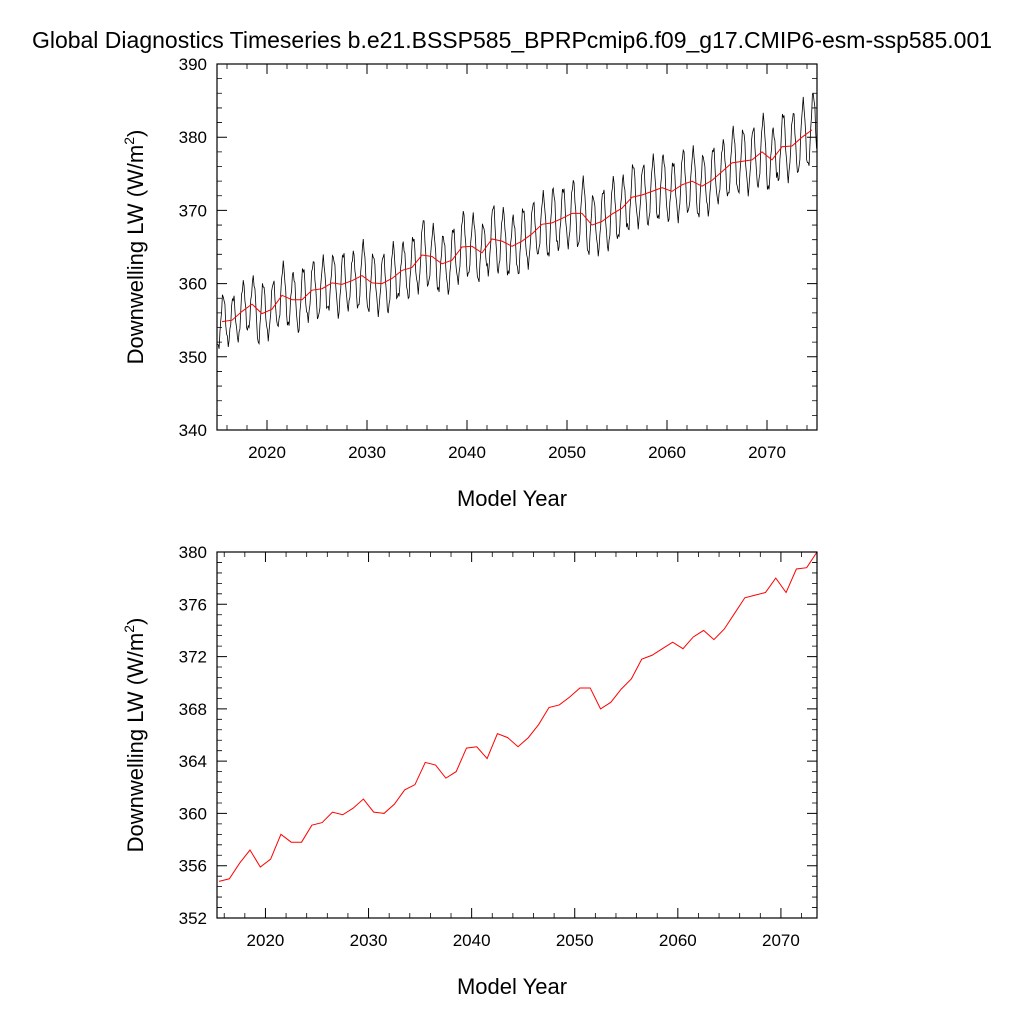  Describe the element at coordinates (193, 761) in the screenshot. I see `y-tick-label: 364` at that location.